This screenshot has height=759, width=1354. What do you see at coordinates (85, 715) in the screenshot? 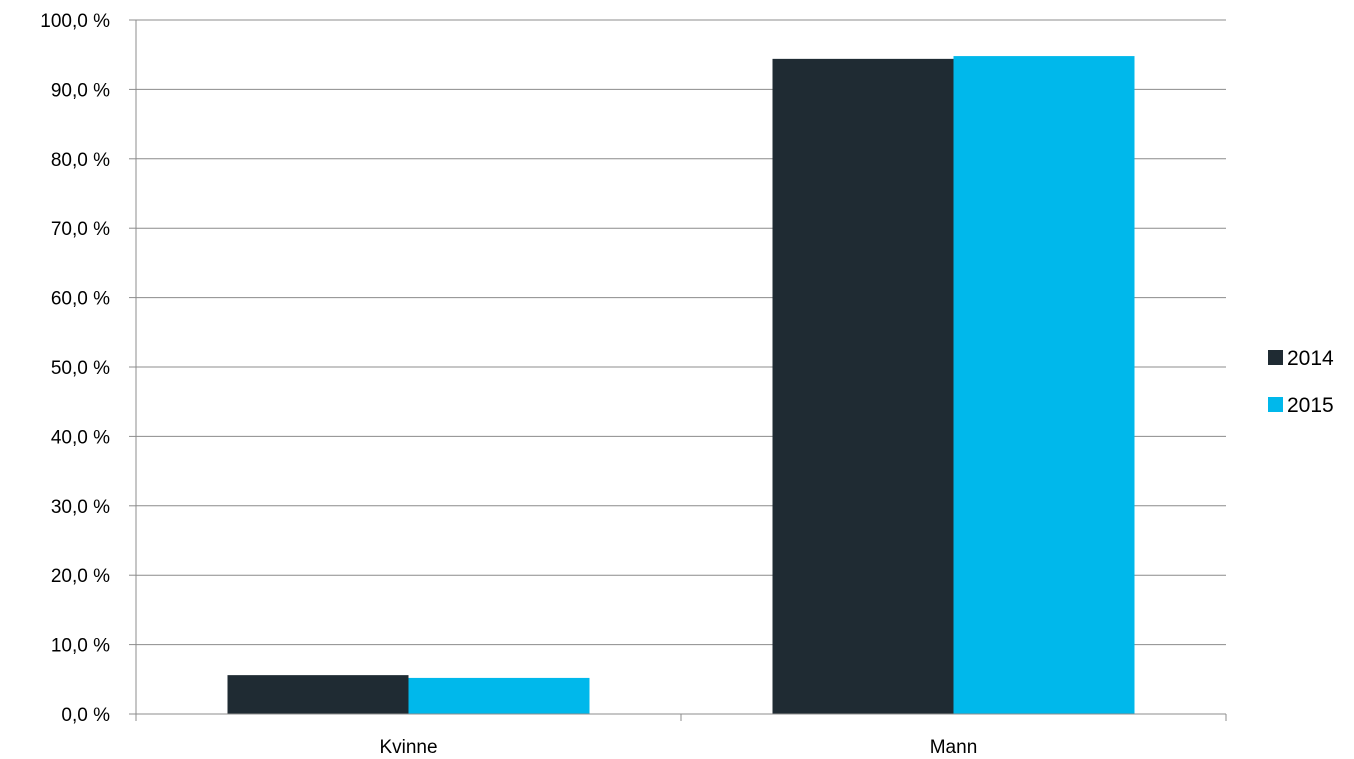
I see `y-tick-label: 0,0 %` at bounding box center [85, 715].